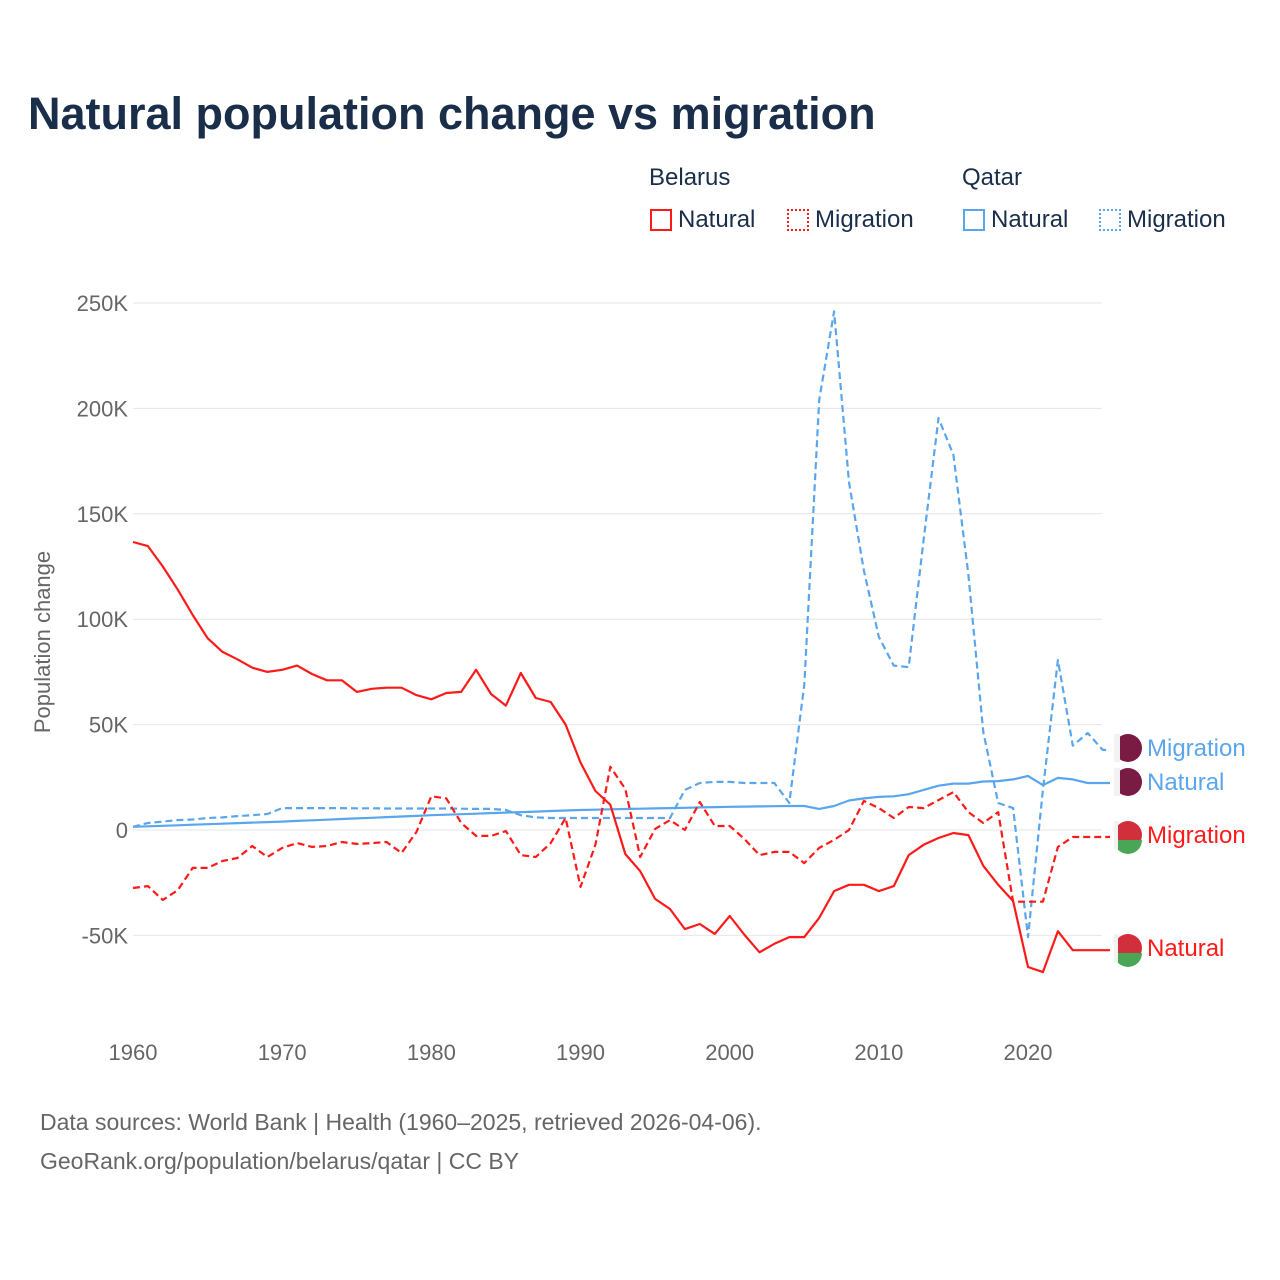  I want to click on y-axis-label: Population change, so click(42, 642).